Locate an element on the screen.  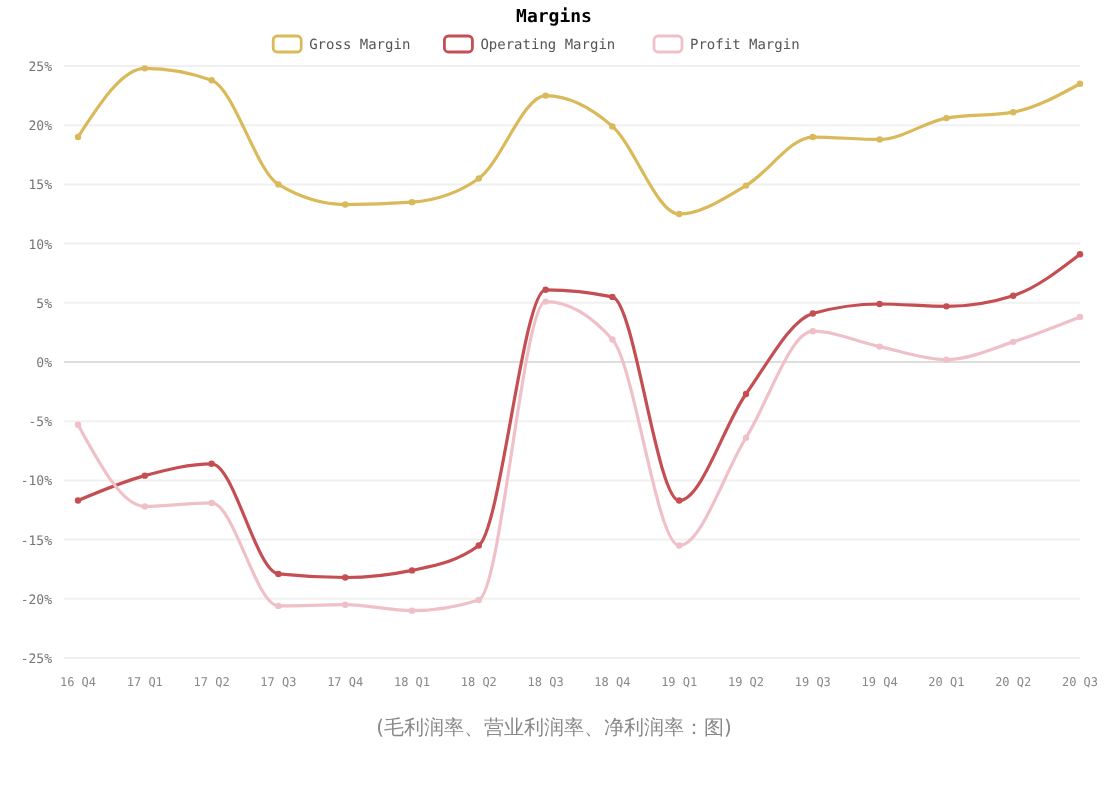
text: (毛利润率、营业利润率、净利润率：图) is located at coordinates (554, 728).